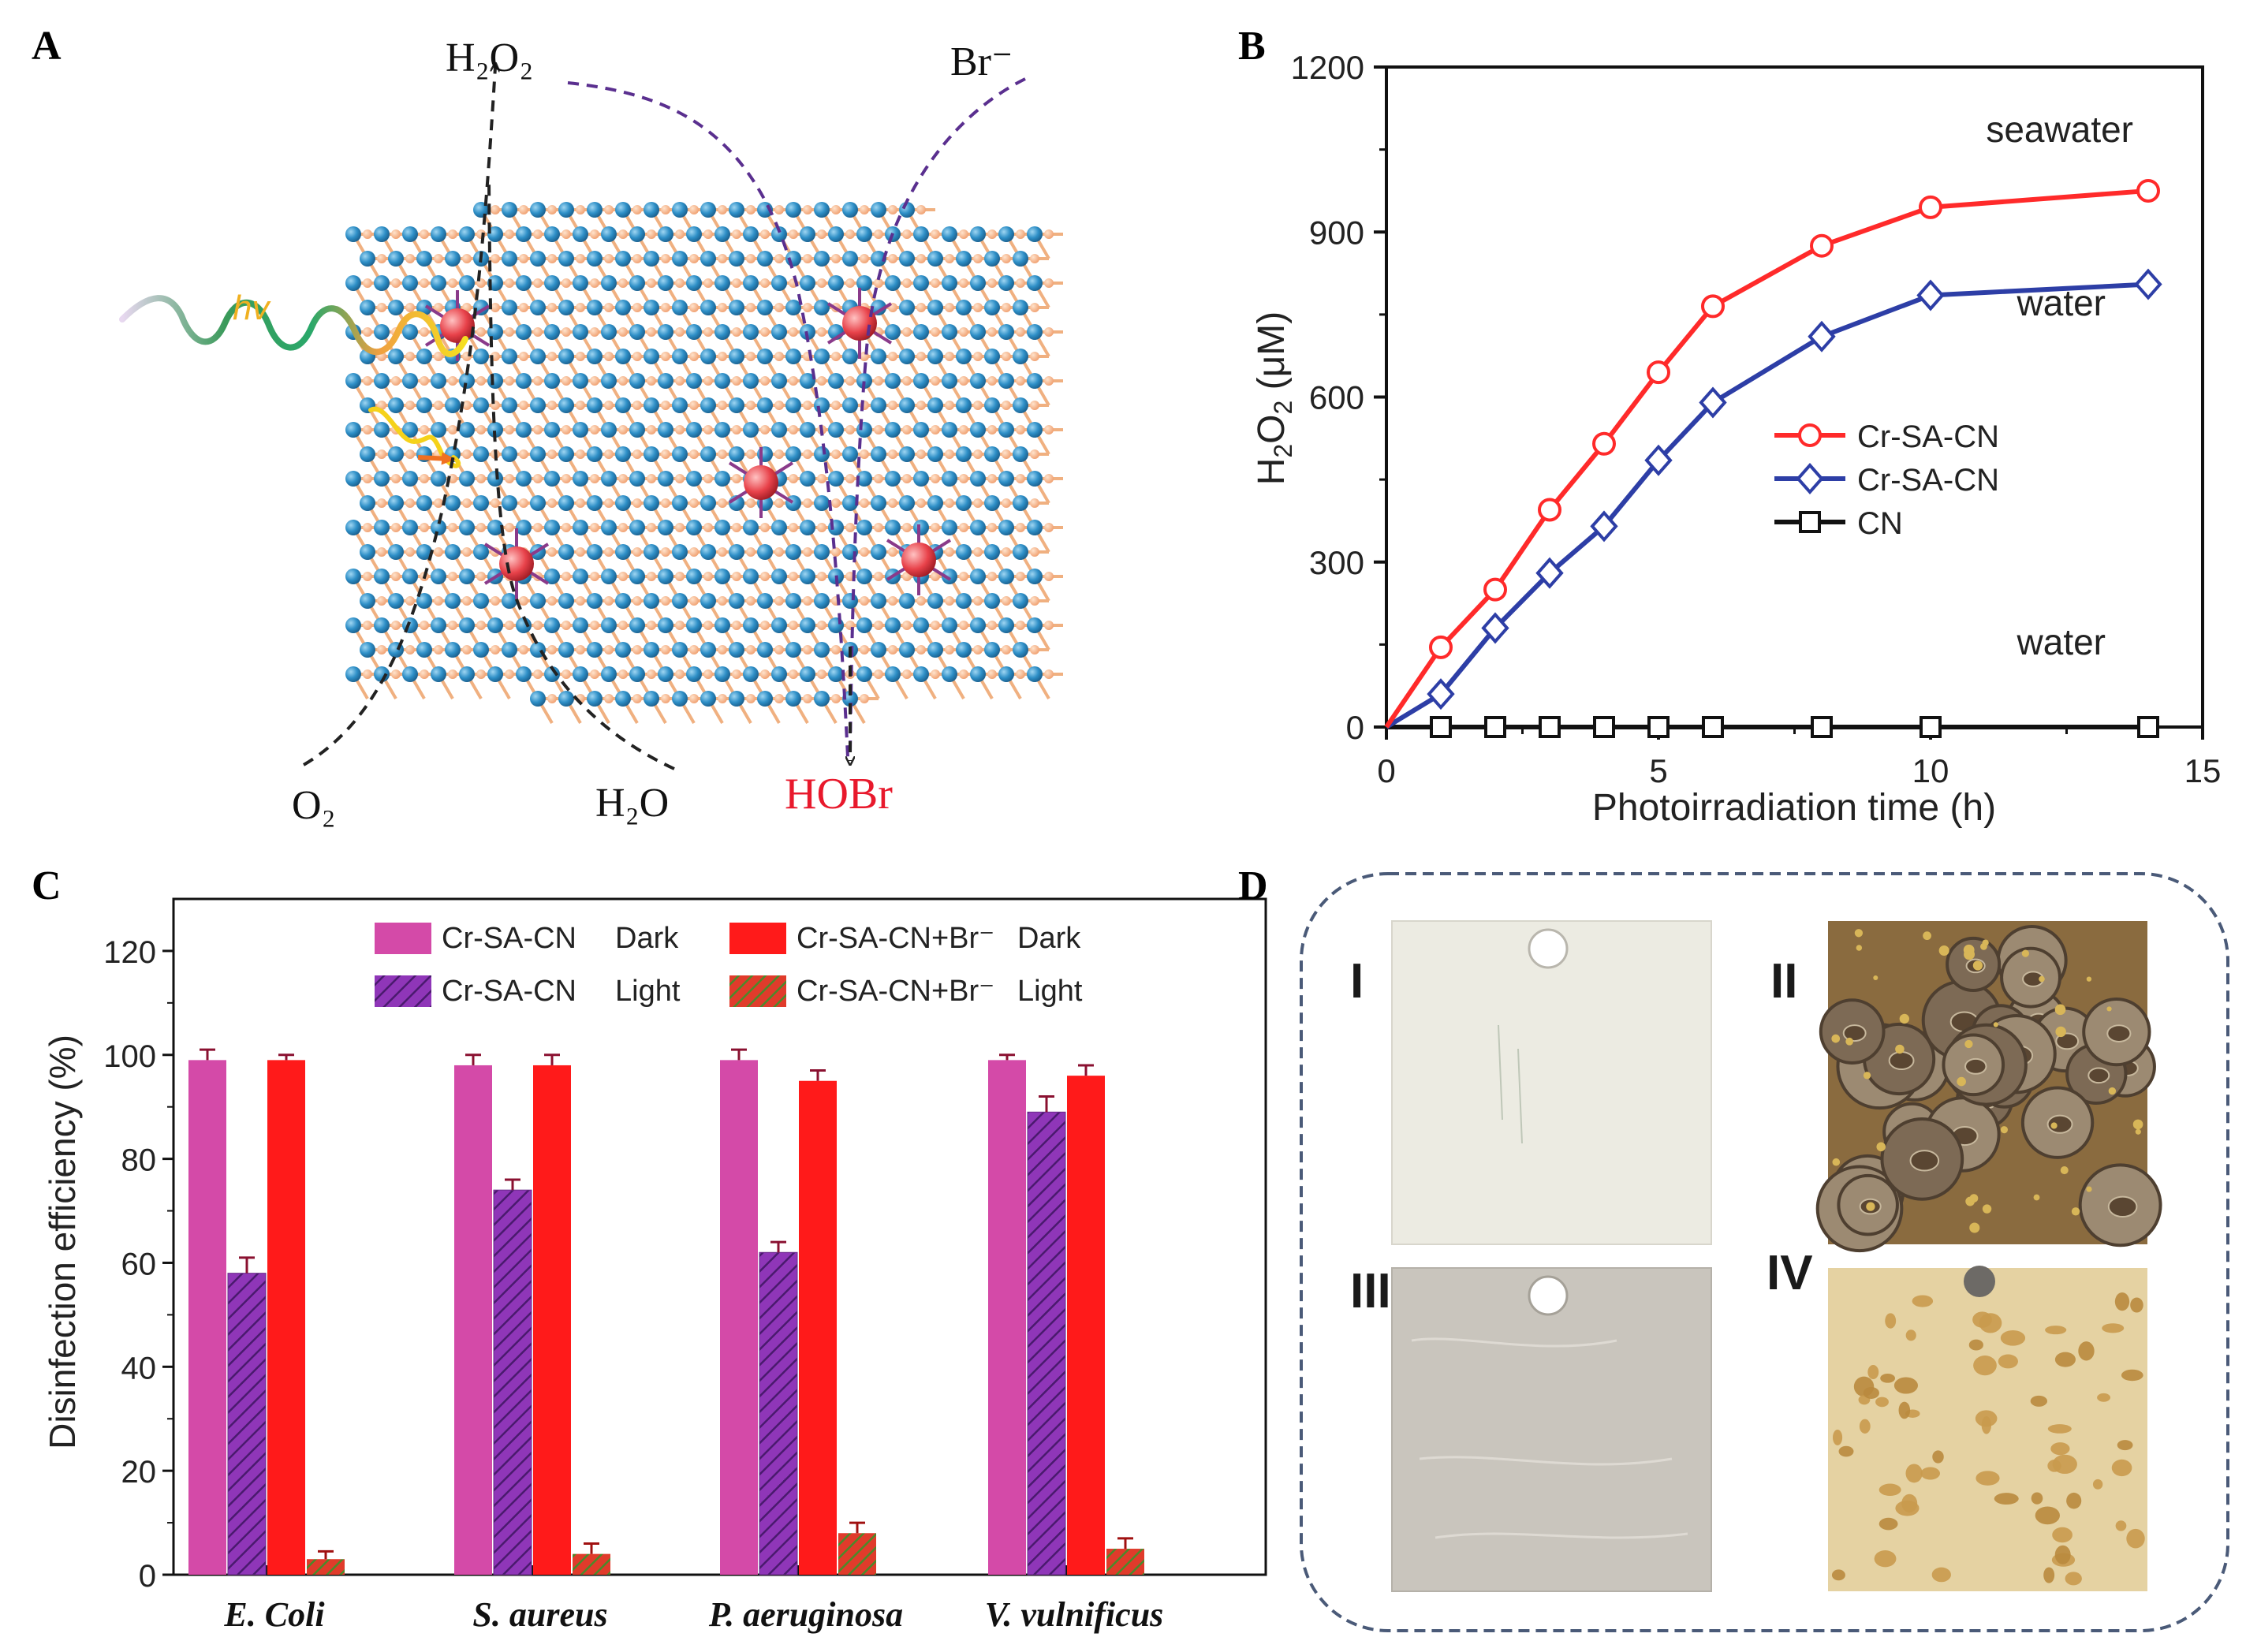 The image size is (2246, 1652). I want to click on y-tick-label: 100, so click(130, 1057).